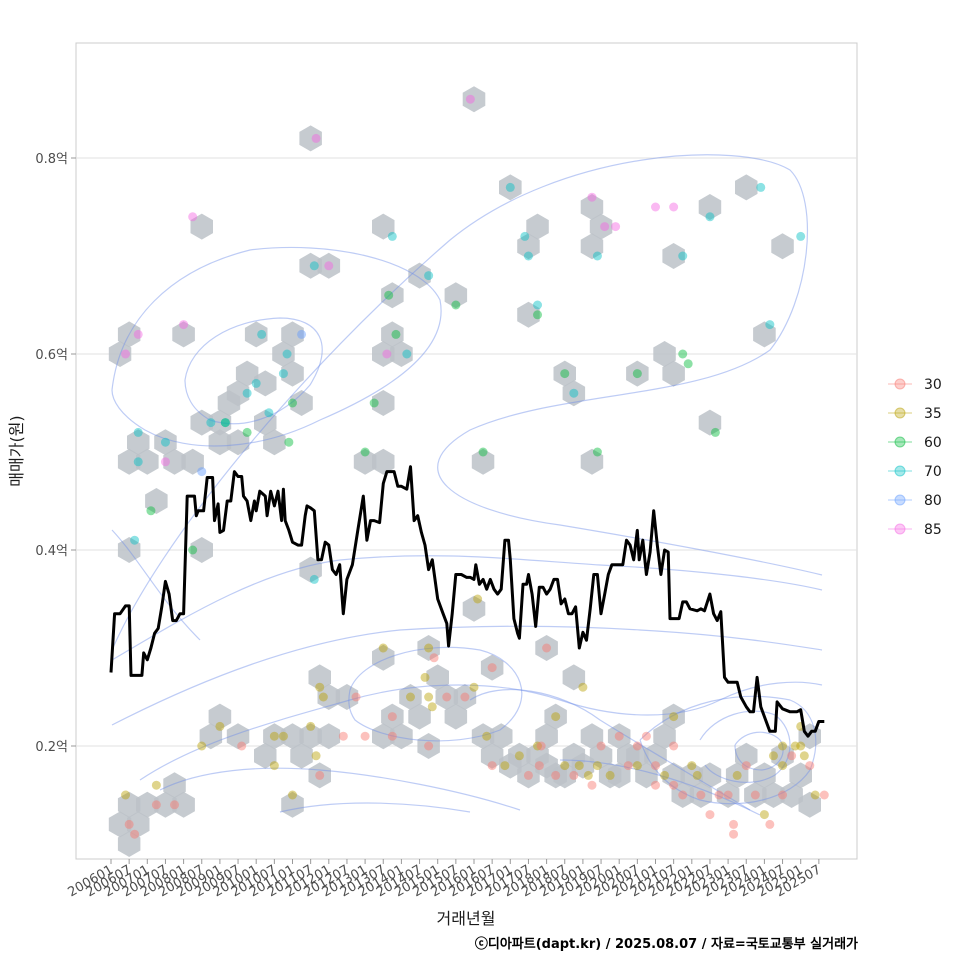 The height and width of the screenshot is (960, 960). I want to click on legend-label-80: 80, so click(933, 501).